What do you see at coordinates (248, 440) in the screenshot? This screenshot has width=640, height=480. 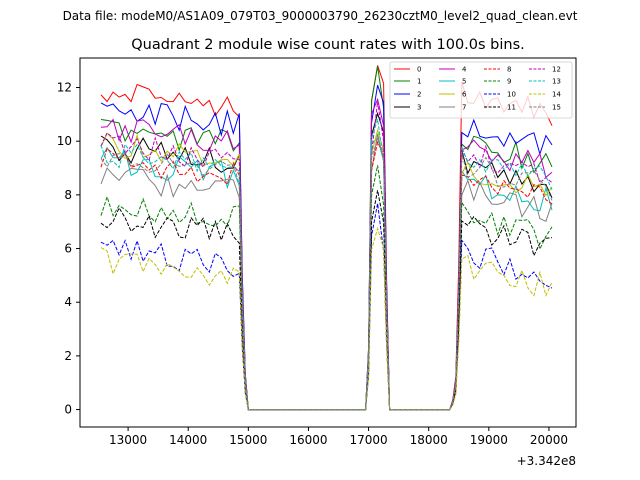 I see `x-tick-label: 15000` at bounding box center [248, 440].